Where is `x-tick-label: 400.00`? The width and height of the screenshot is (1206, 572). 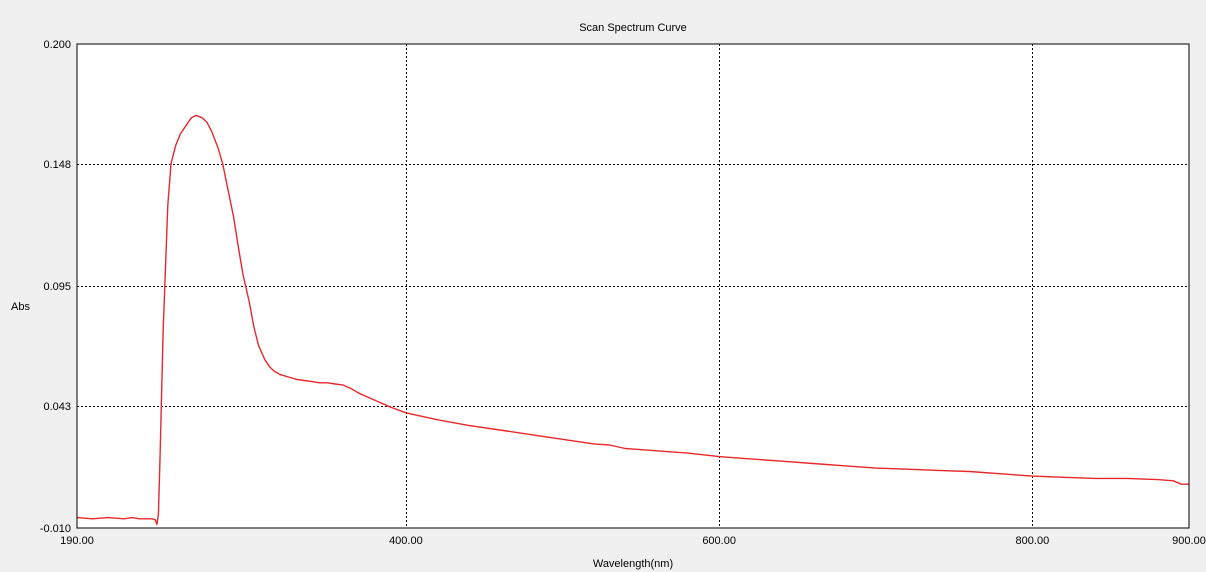
x-tick-label: 400.00 is located at coordinates (406, 541).